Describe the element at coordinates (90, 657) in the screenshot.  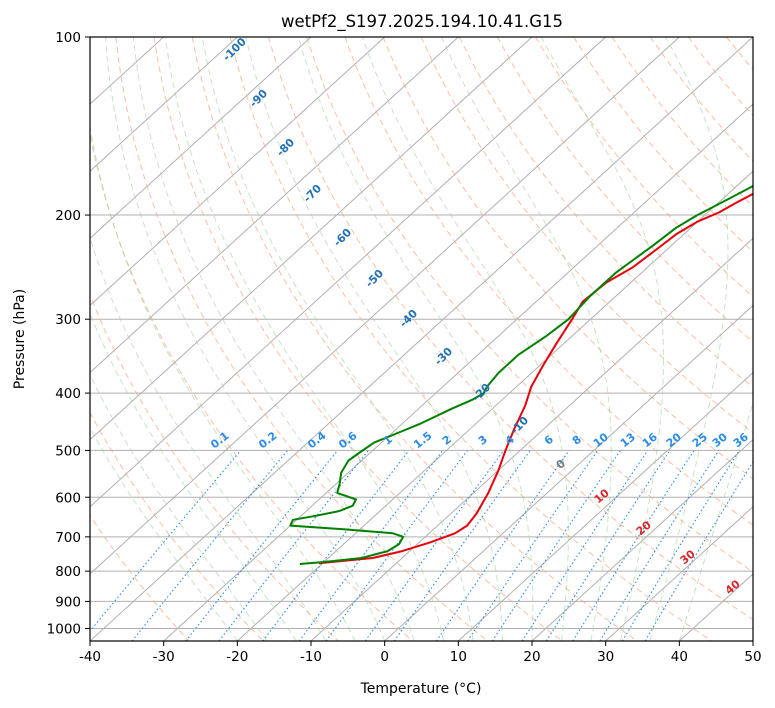
I see `x-tick-label: -40` at that location.